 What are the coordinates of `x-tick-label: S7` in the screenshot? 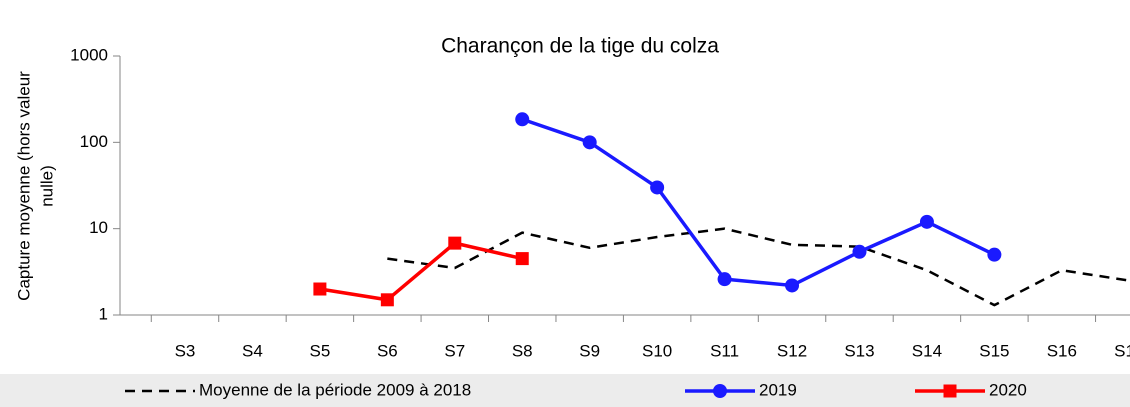 It's located at (454, 350).